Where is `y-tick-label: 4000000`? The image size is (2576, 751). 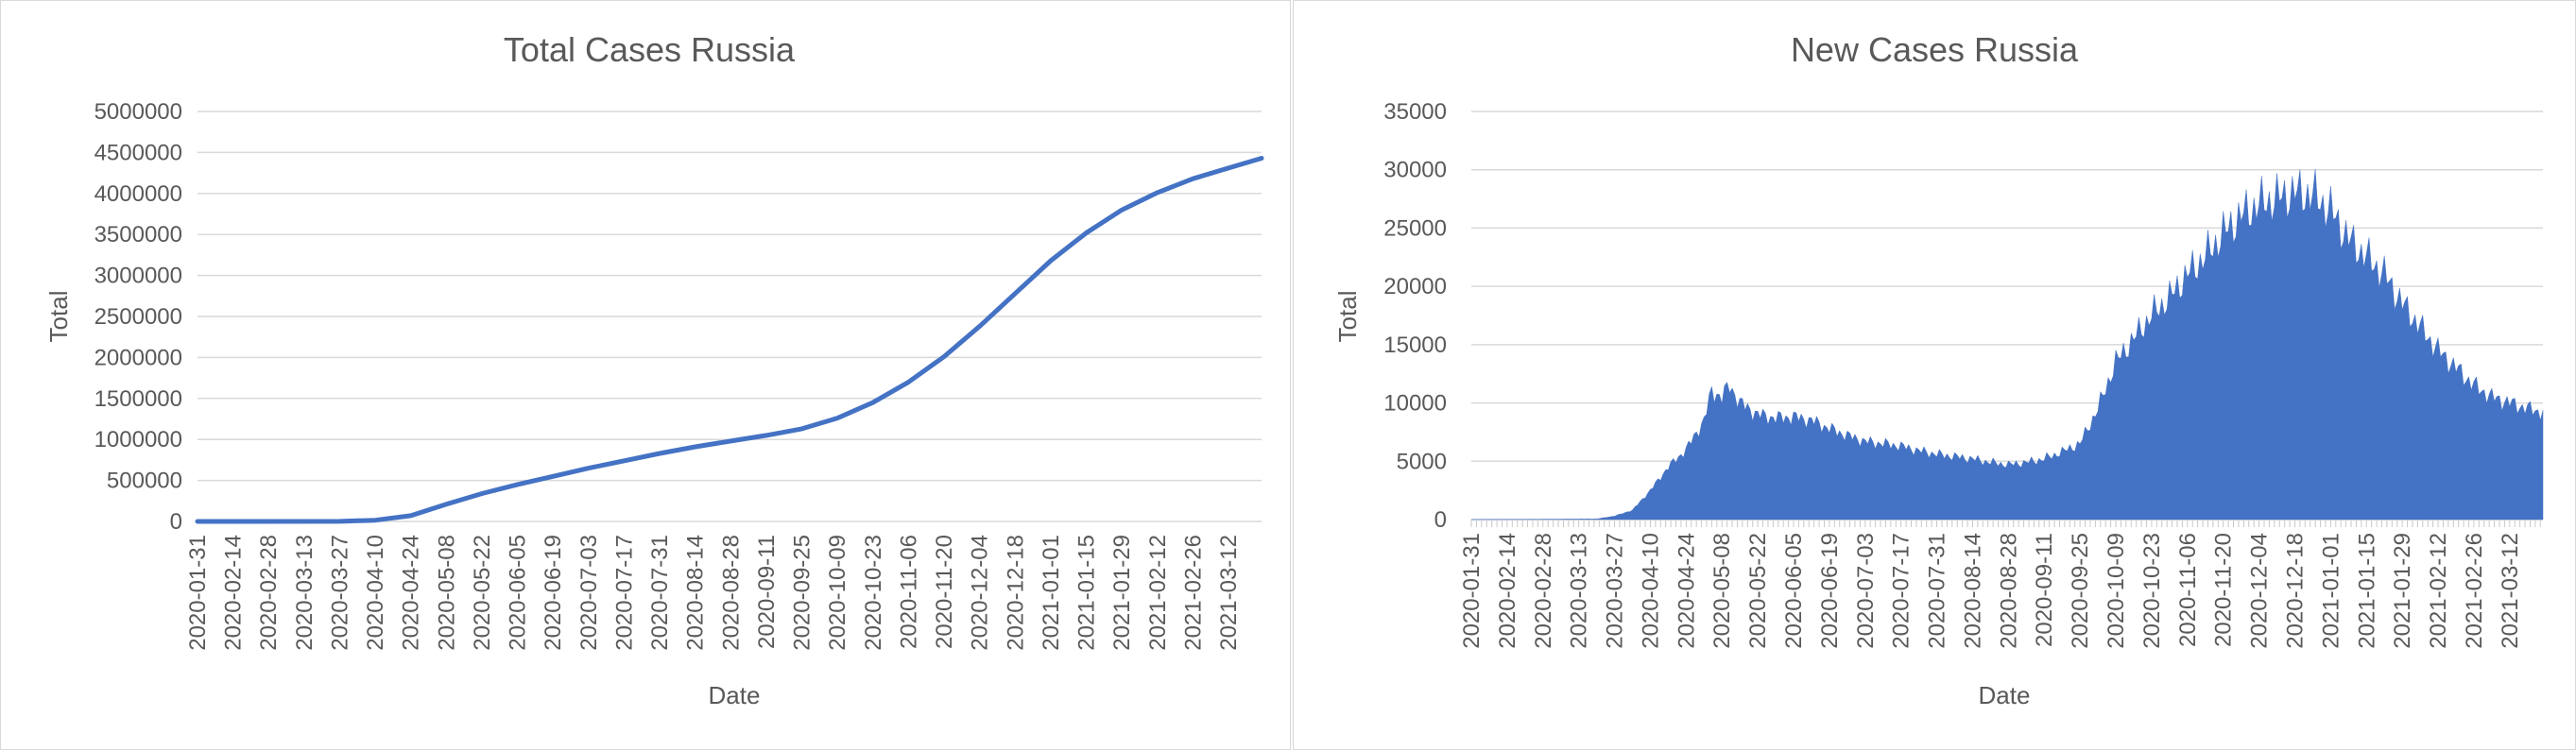
y-tick-label: 4000000 is located at coordinates (138, 194).